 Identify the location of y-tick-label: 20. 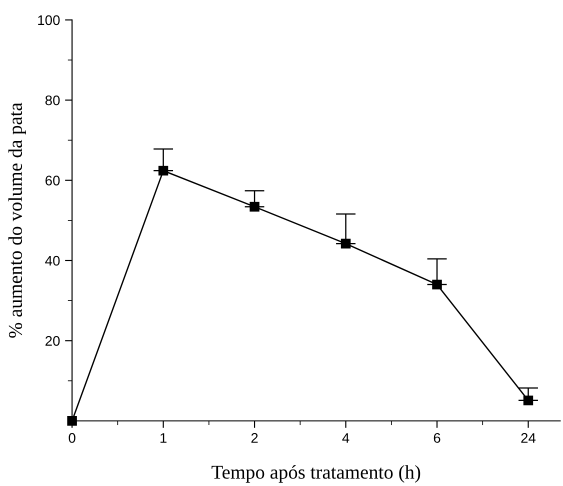
(53, 341).